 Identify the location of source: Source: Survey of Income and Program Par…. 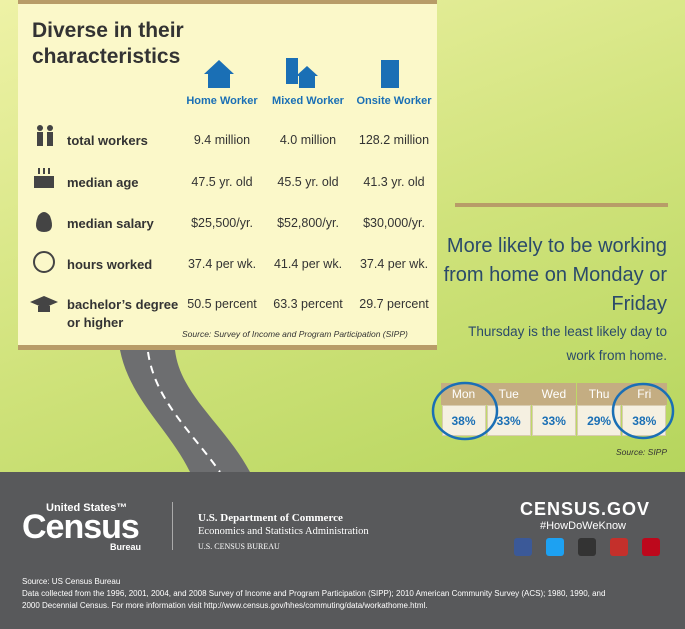
(295, 334).